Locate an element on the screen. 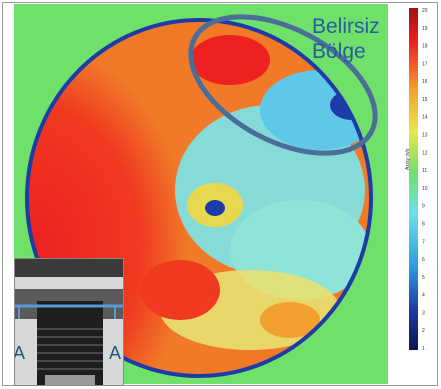 This screenshot has width=441, height=389. inset-photo: A A is located at coordinates (69, 322).